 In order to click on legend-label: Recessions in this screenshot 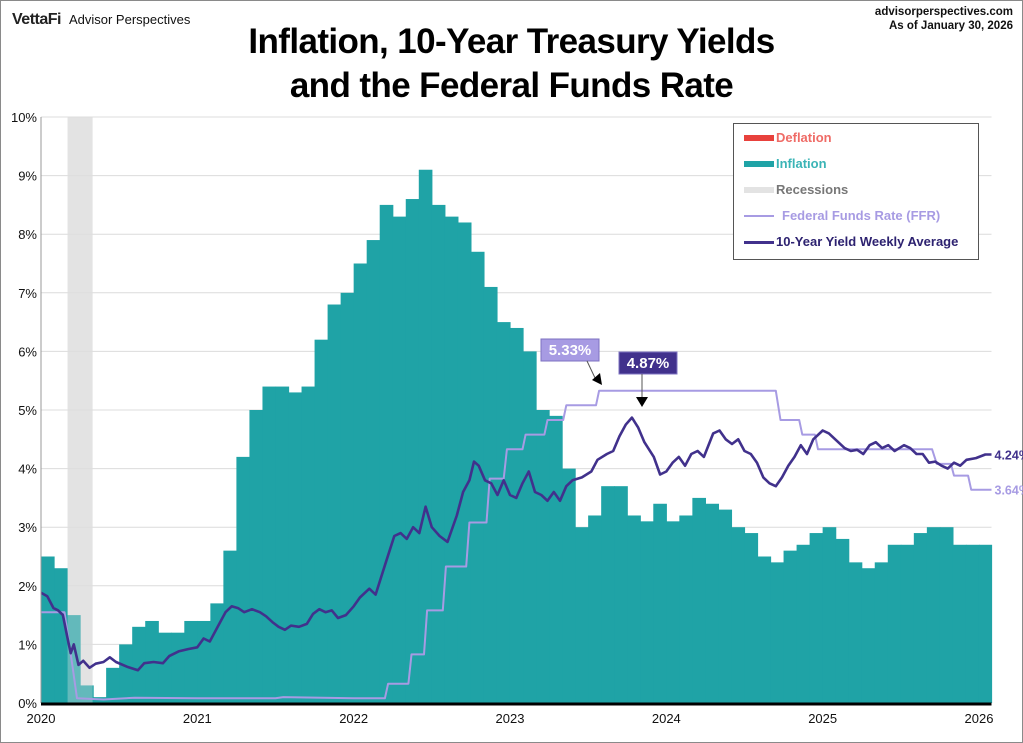, I will do `click(812, 189)`.